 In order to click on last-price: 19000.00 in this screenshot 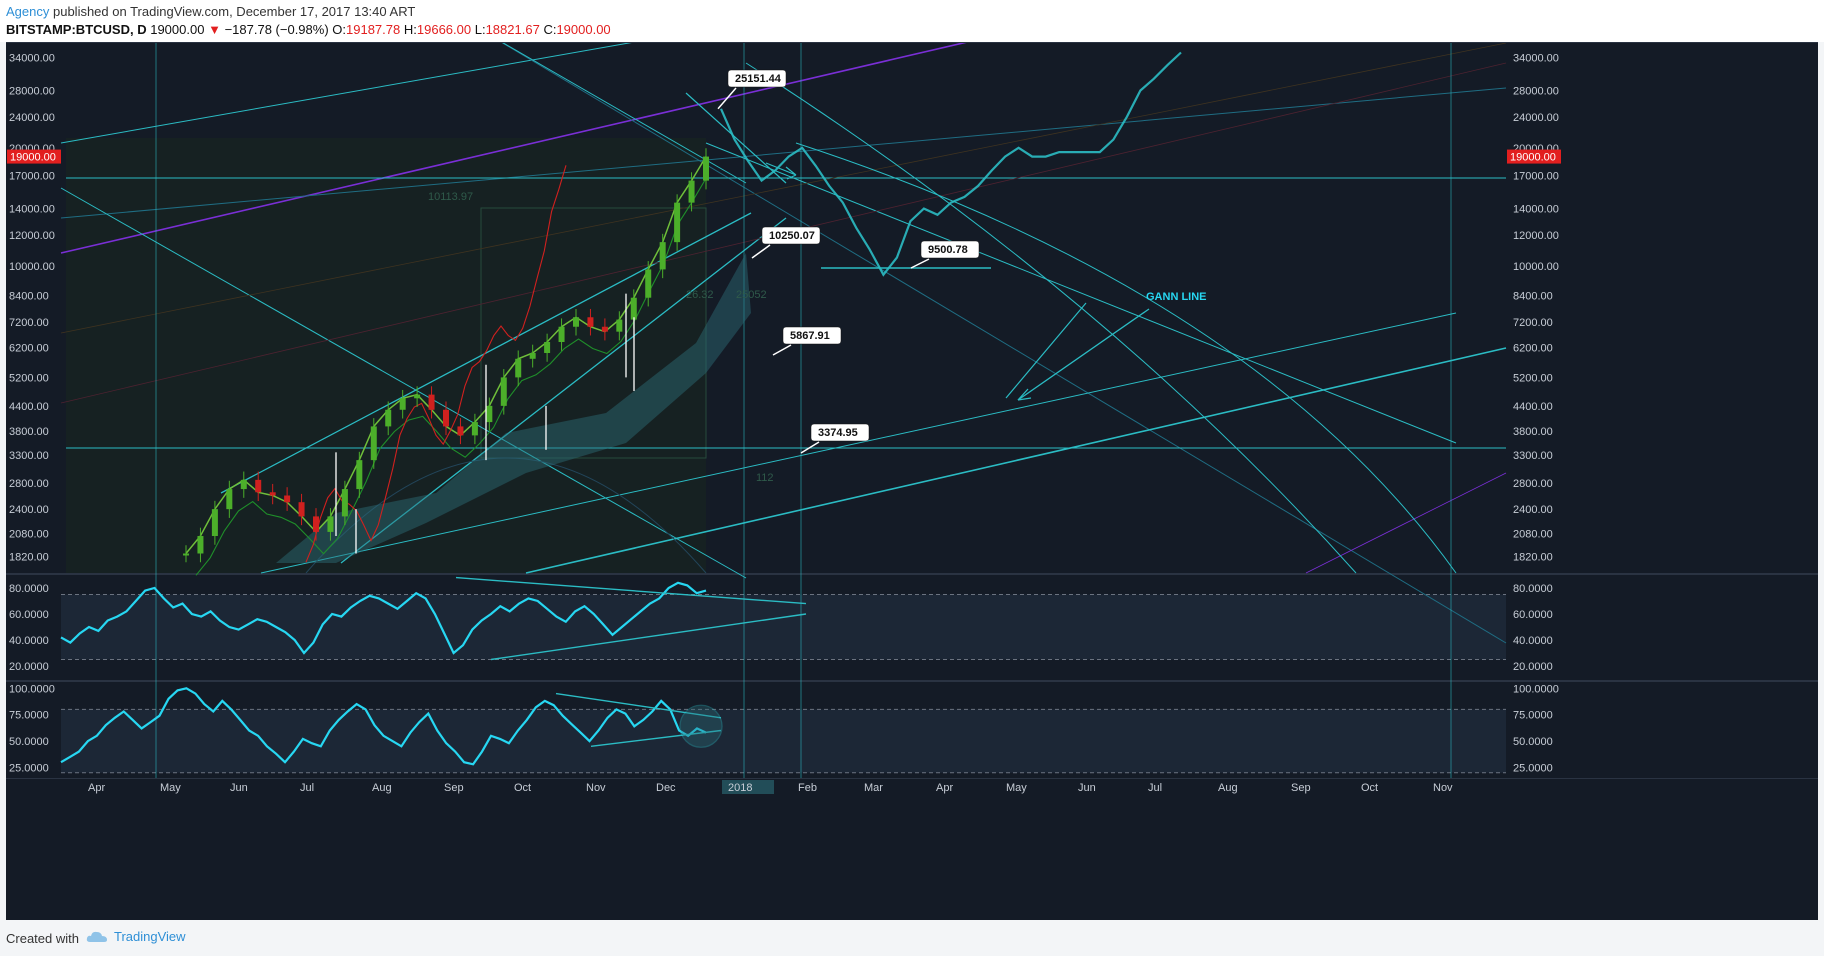, I will do `click(177, 29)`.